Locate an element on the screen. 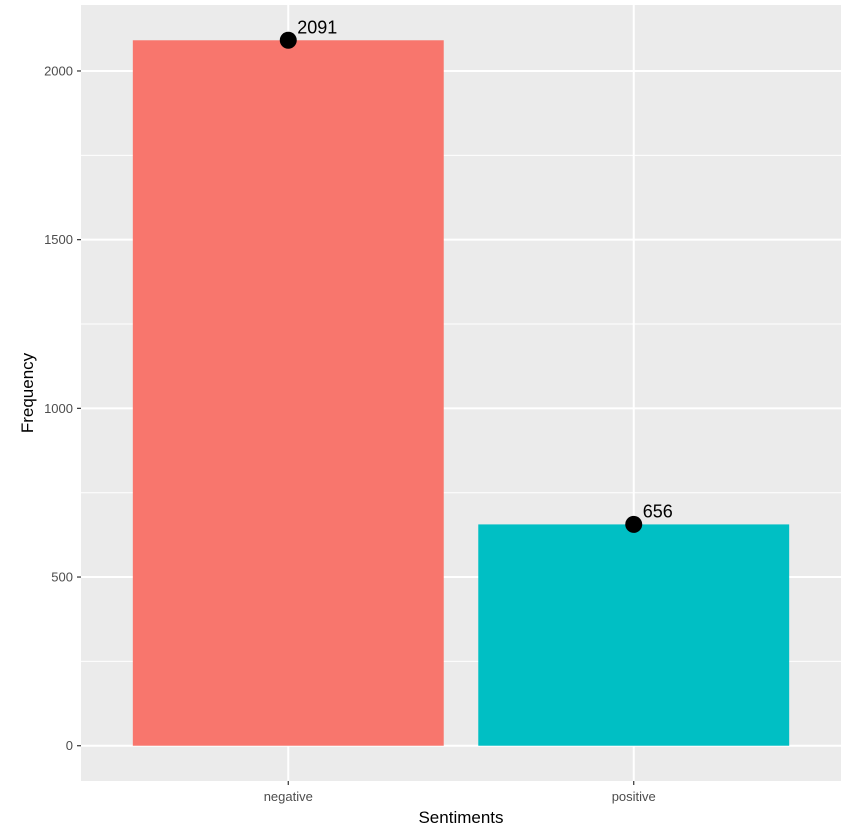 This screenshot has height=834, width=855. x-axis: negative positive is located at coordinates (460, 792).